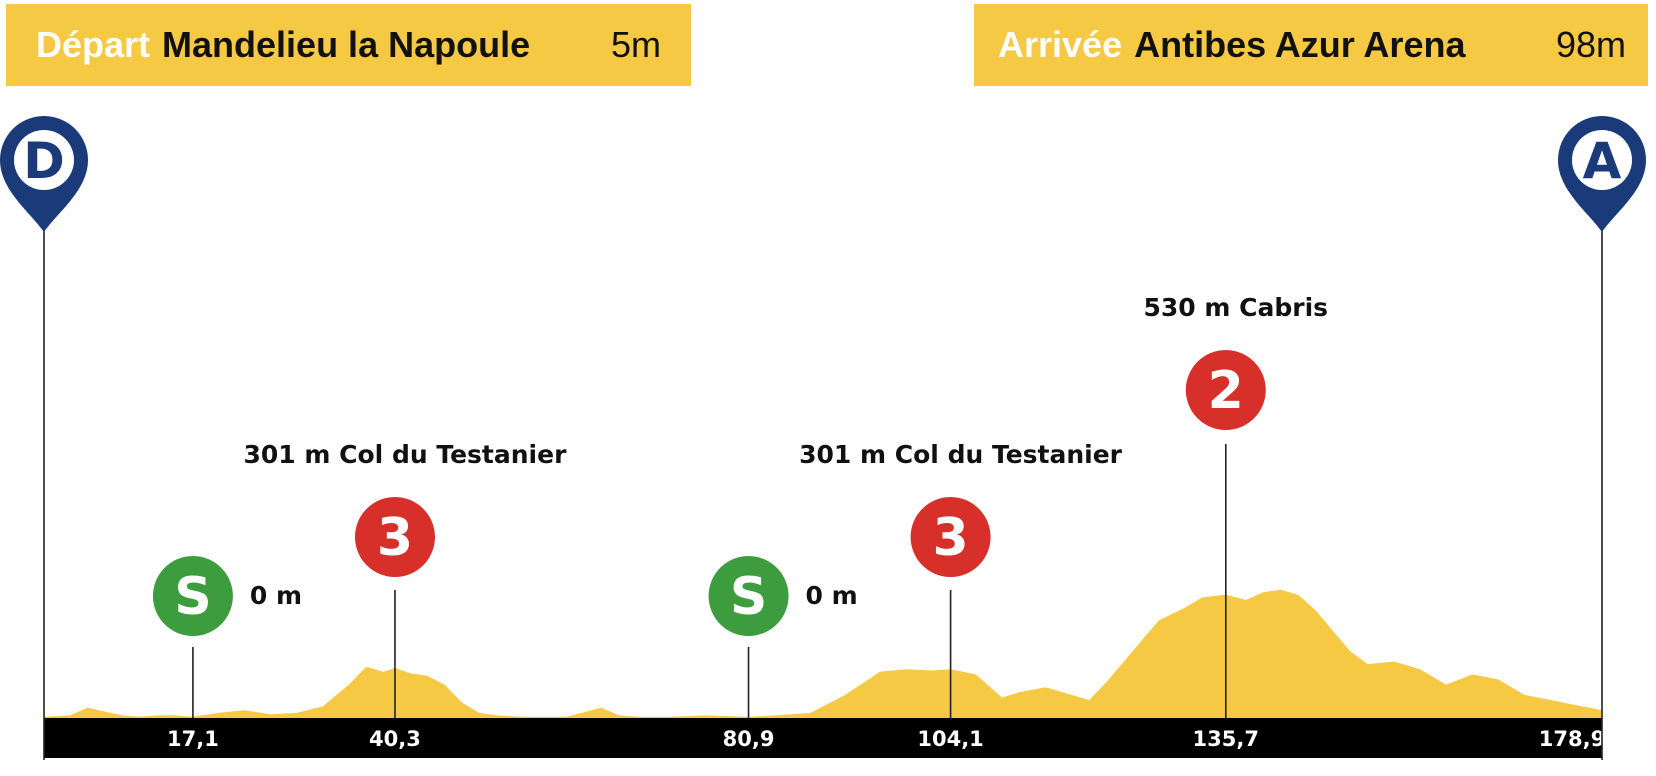 This screenshot has width=1656, height=776. I want to click on finish-banner: Arrivée Antibes Azur Arena 98m, so click(1311, 45).